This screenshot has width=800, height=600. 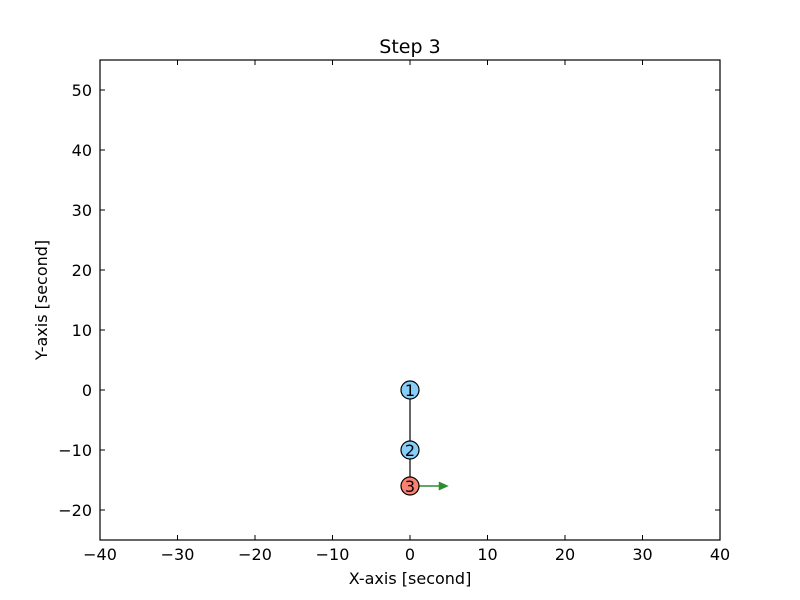 I want to click on direction-arrow-head, so click(x=443, y=486).